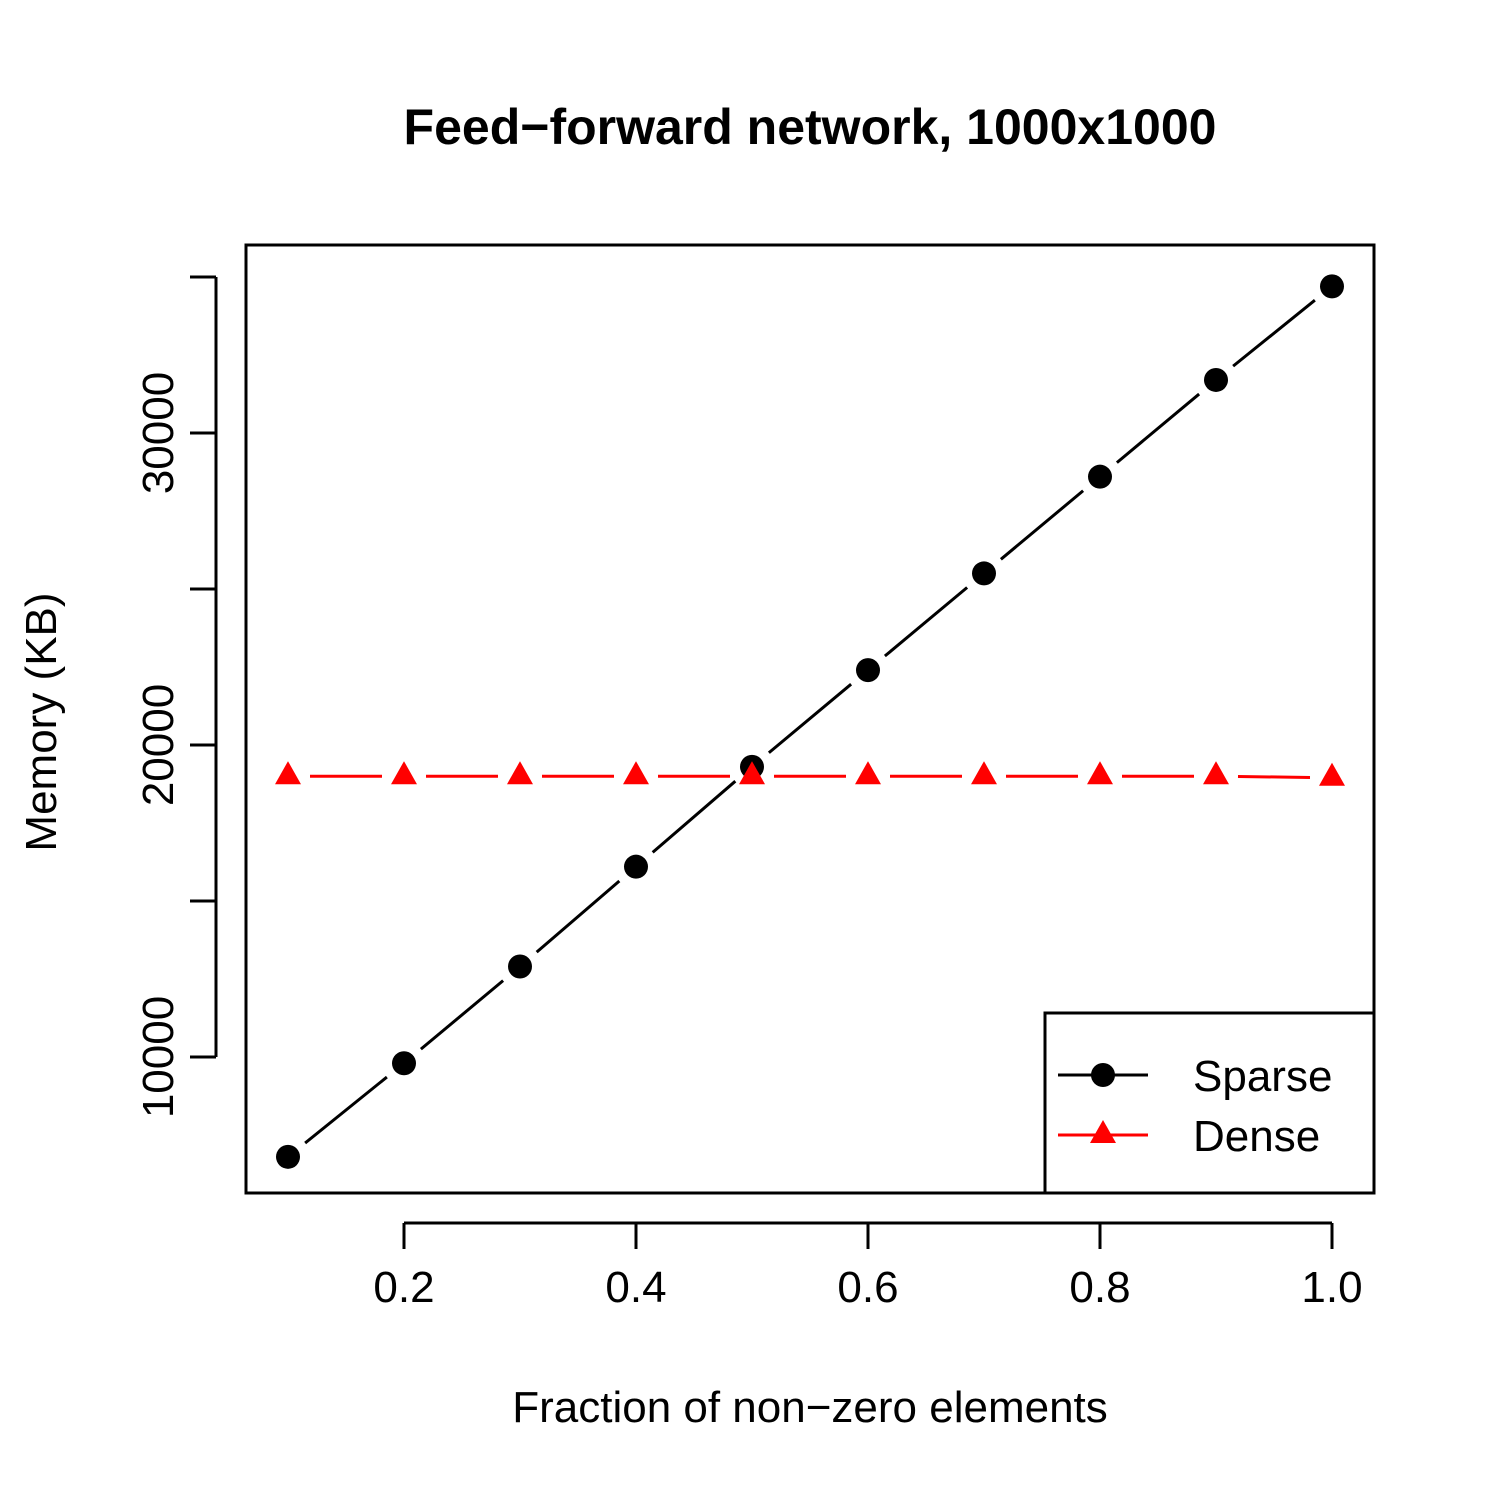 The height and width of the screenshot is (1500, 1500). I want to click on series-dense, so click(810, 773).